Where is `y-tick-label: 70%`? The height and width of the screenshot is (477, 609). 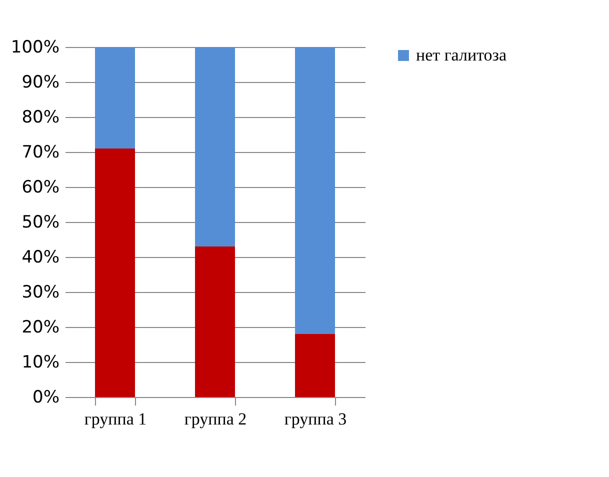
y-tick-label: 70% is located at coordinates (41, 152).